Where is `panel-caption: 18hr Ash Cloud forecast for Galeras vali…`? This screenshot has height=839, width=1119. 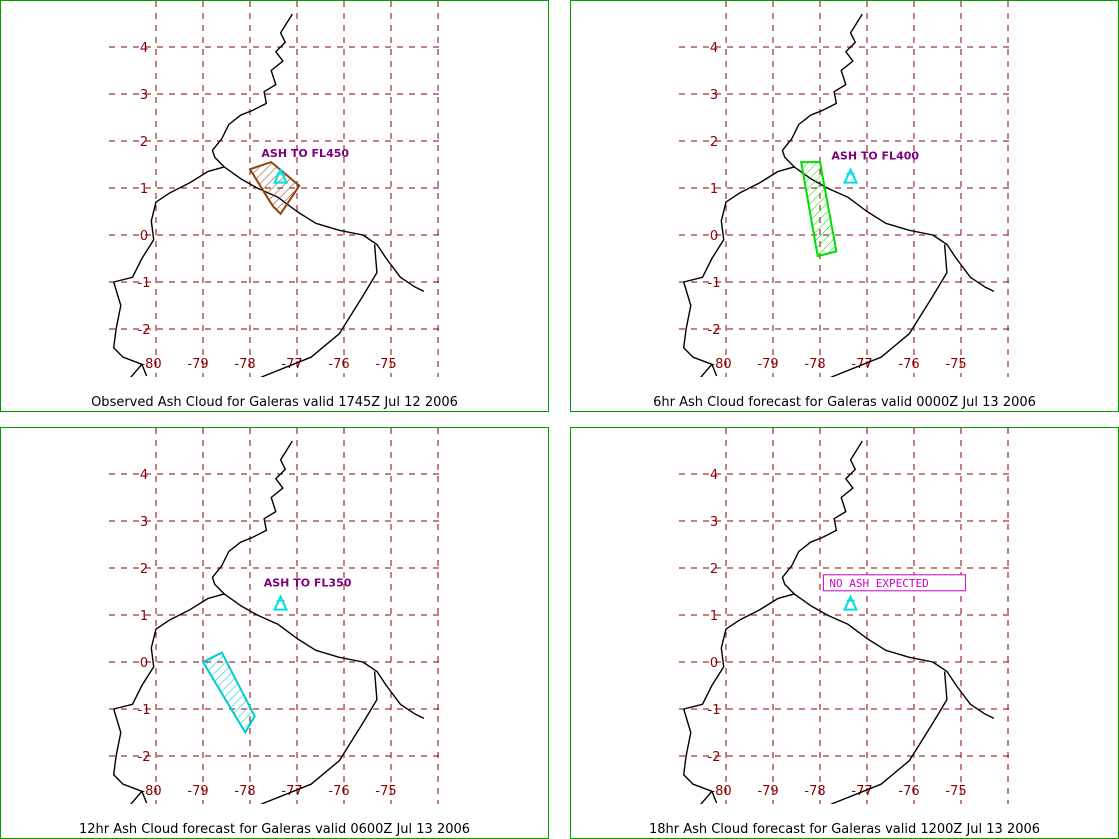
panel-caption: 18hr Ash Cloud forecast for Galeras vali… is located at coordinates (844, 829).